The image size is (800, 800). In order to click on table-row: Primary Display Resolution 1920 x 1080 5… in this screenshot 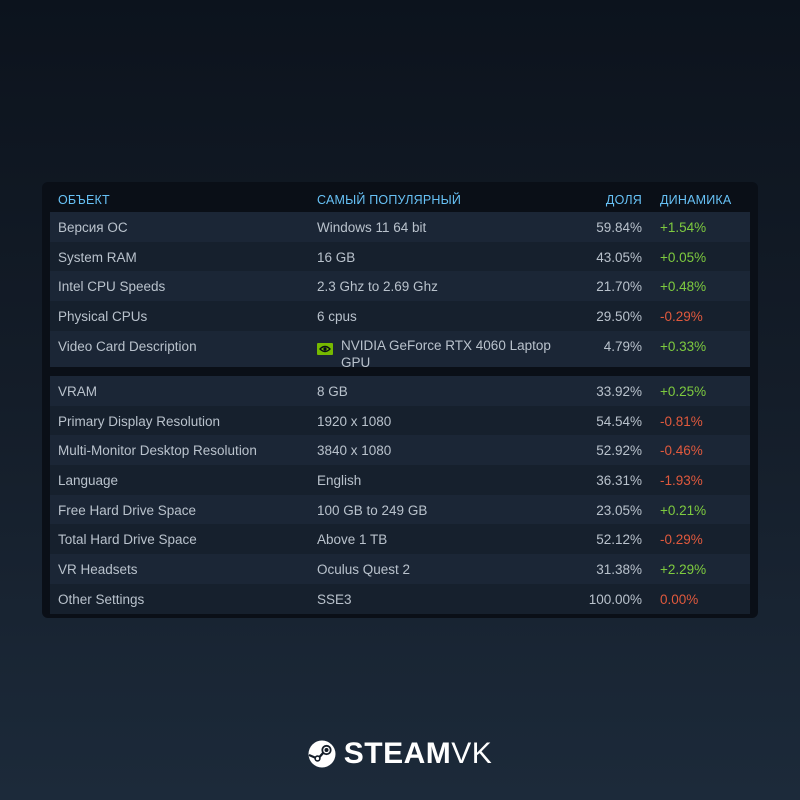, I will do `click(400, 420)`.